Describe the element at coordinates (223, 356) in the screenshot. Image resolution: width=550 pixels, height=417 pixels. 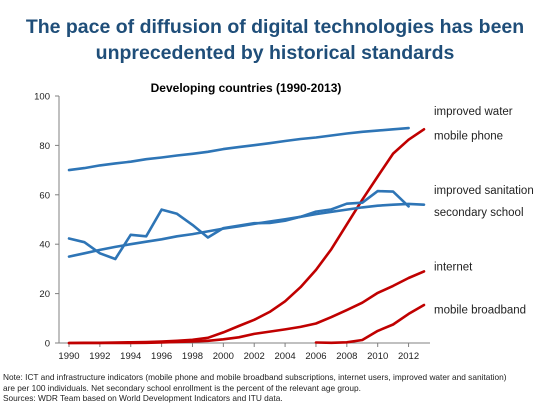
I see `x-tick-label: 2000` at that location.